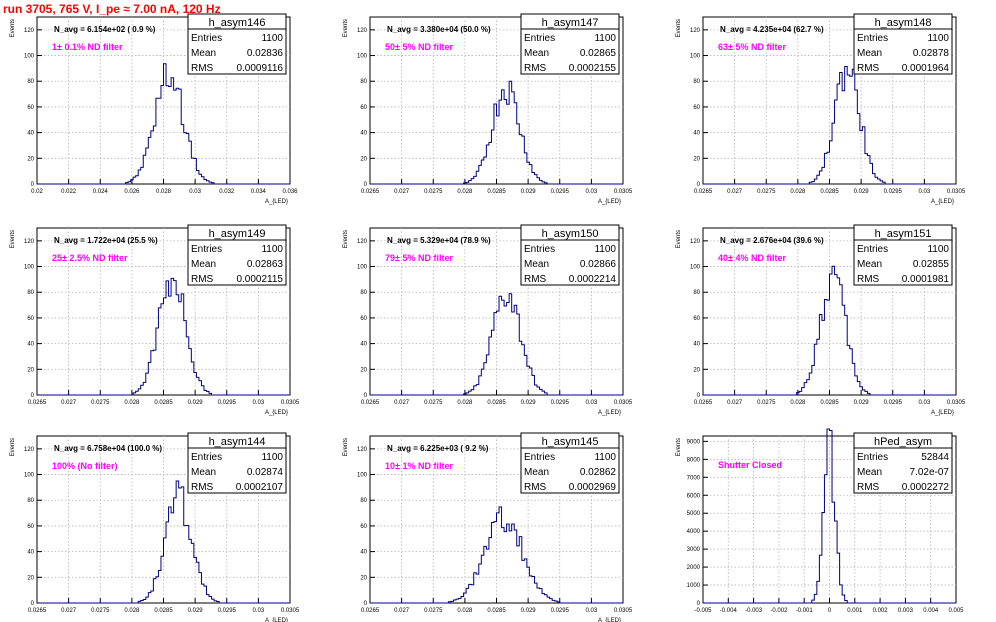  I want to click on n-avg-label: N_avg = 5.329e+04 (78.9 %), so click(439, 240).